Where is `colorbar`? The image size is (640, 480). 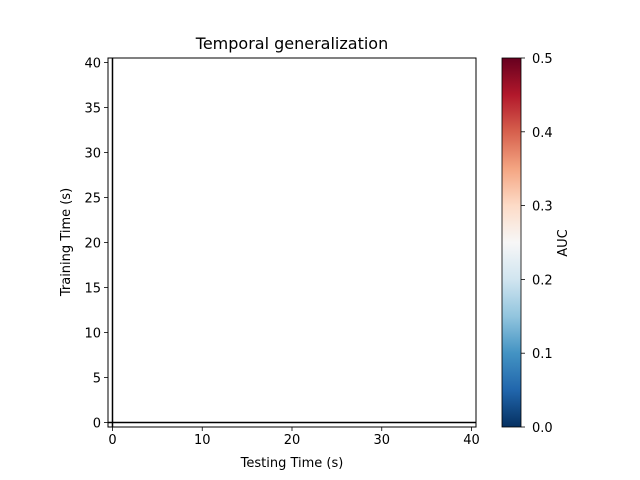
colorbar is located at coordinates (511, 242).